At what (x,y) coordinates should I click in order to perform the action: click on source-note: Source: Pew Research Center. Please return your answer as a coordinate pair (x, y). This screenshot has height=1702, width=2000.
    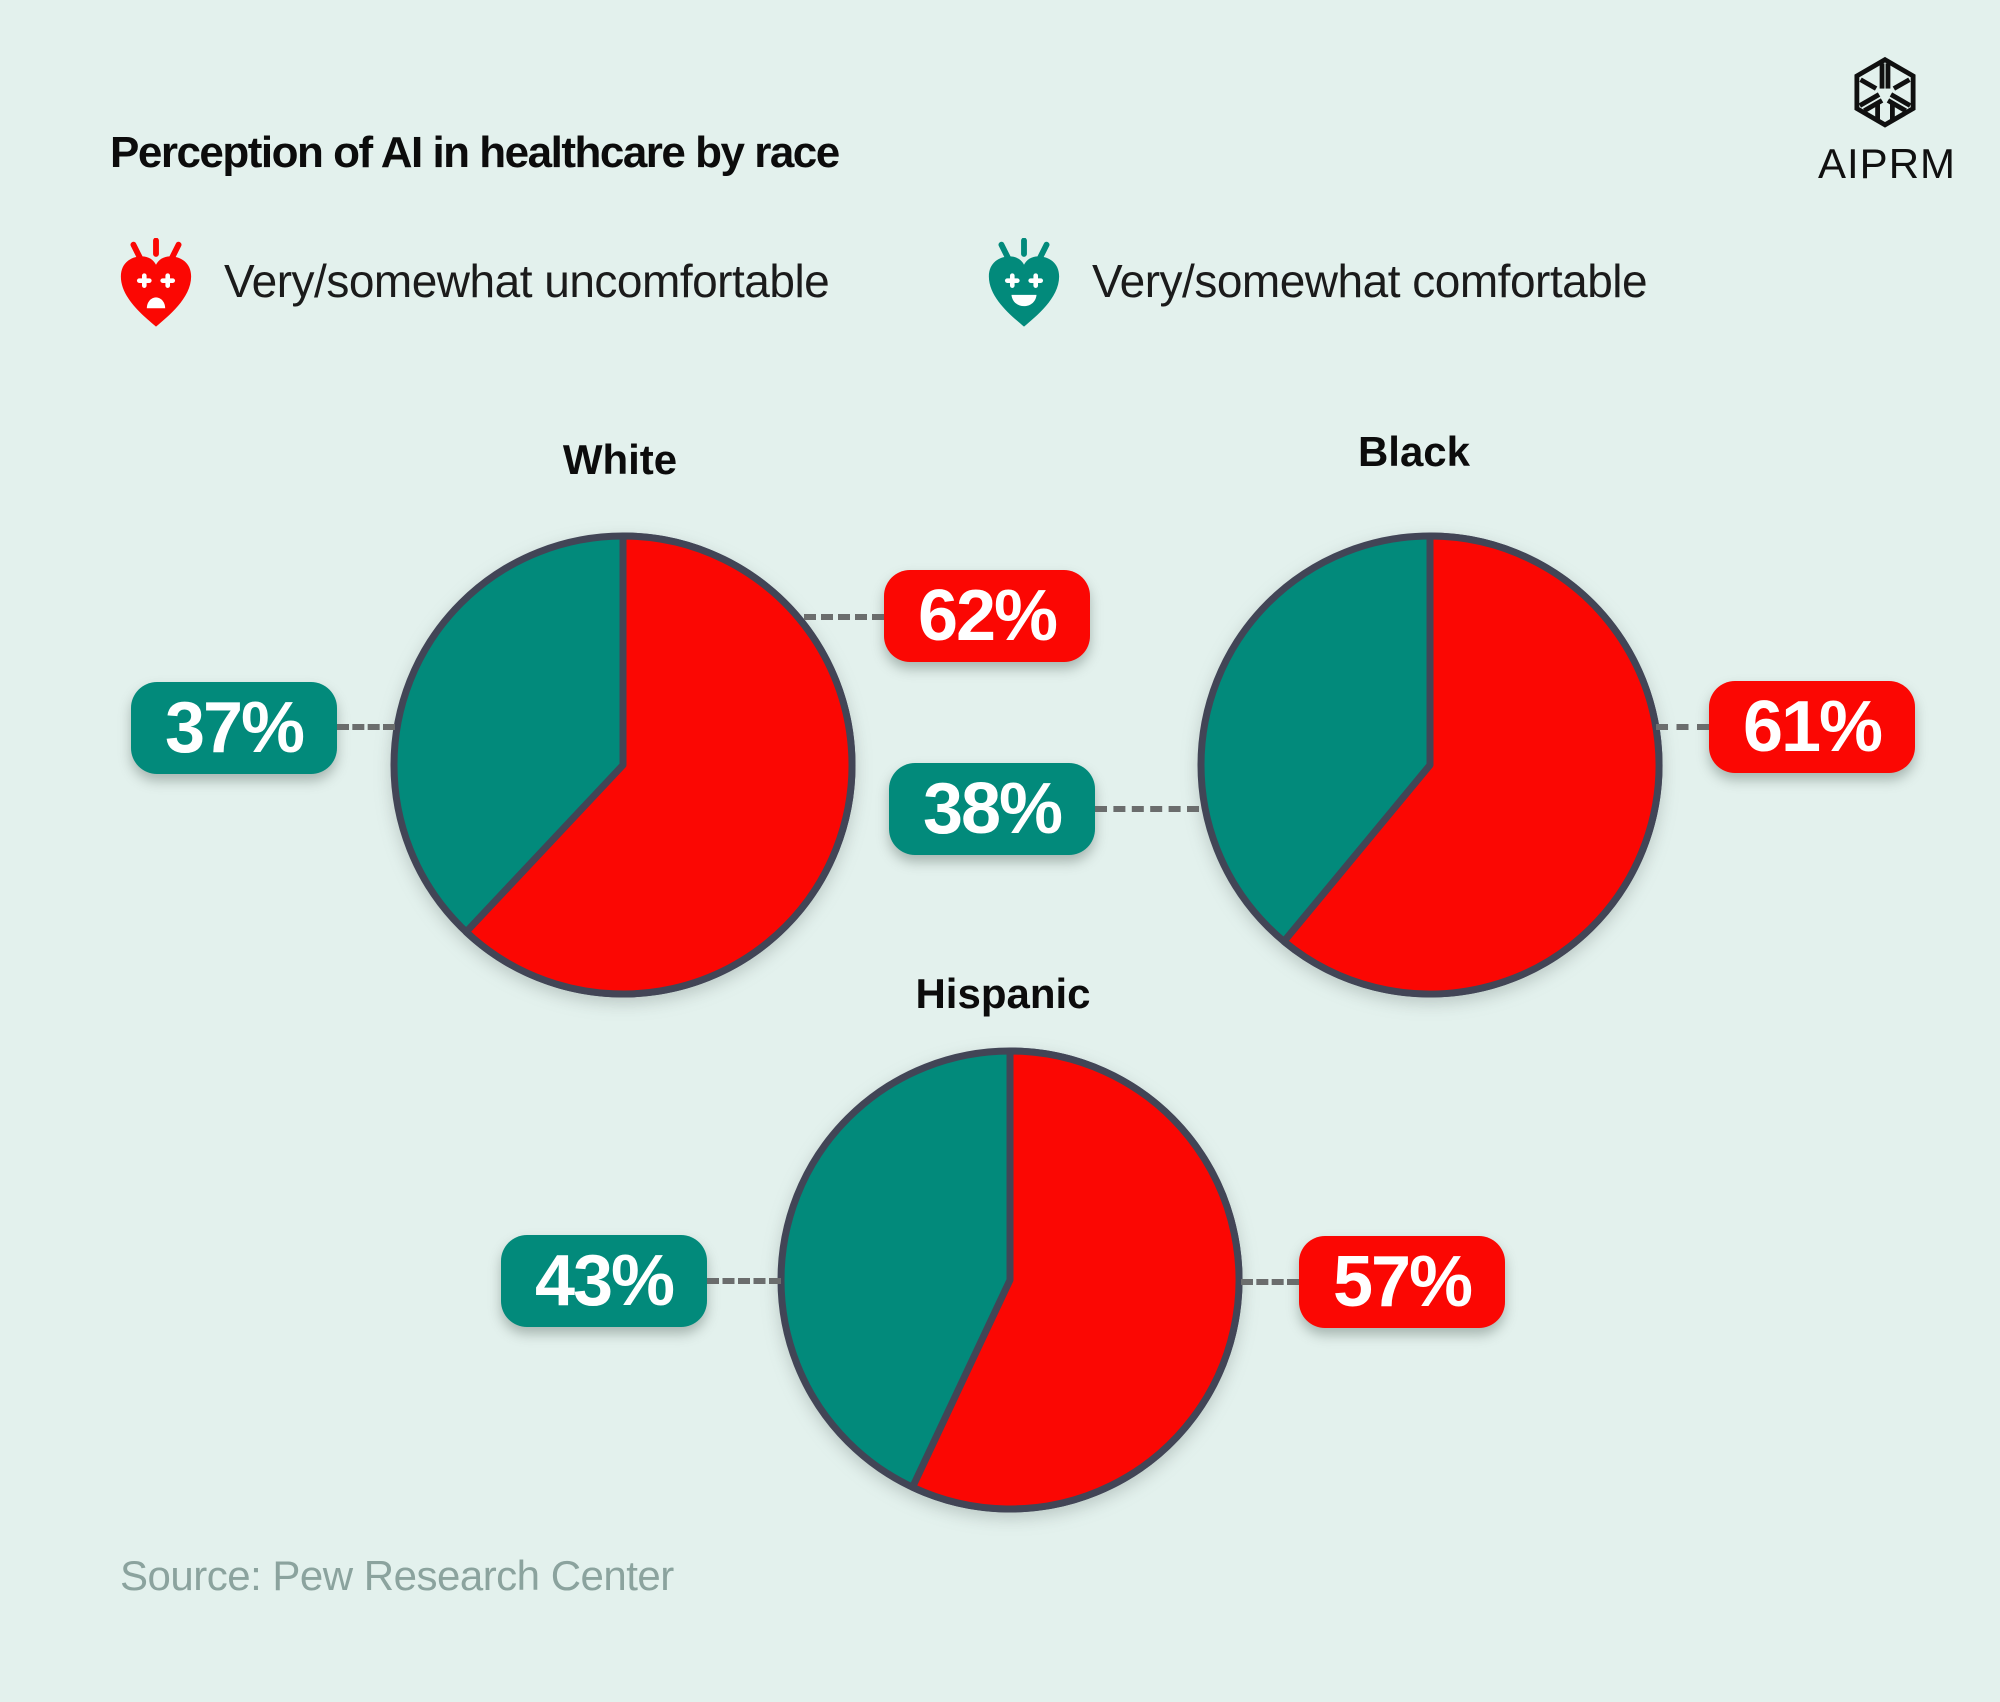
    Looking at the image, I should click on (397, 1575).